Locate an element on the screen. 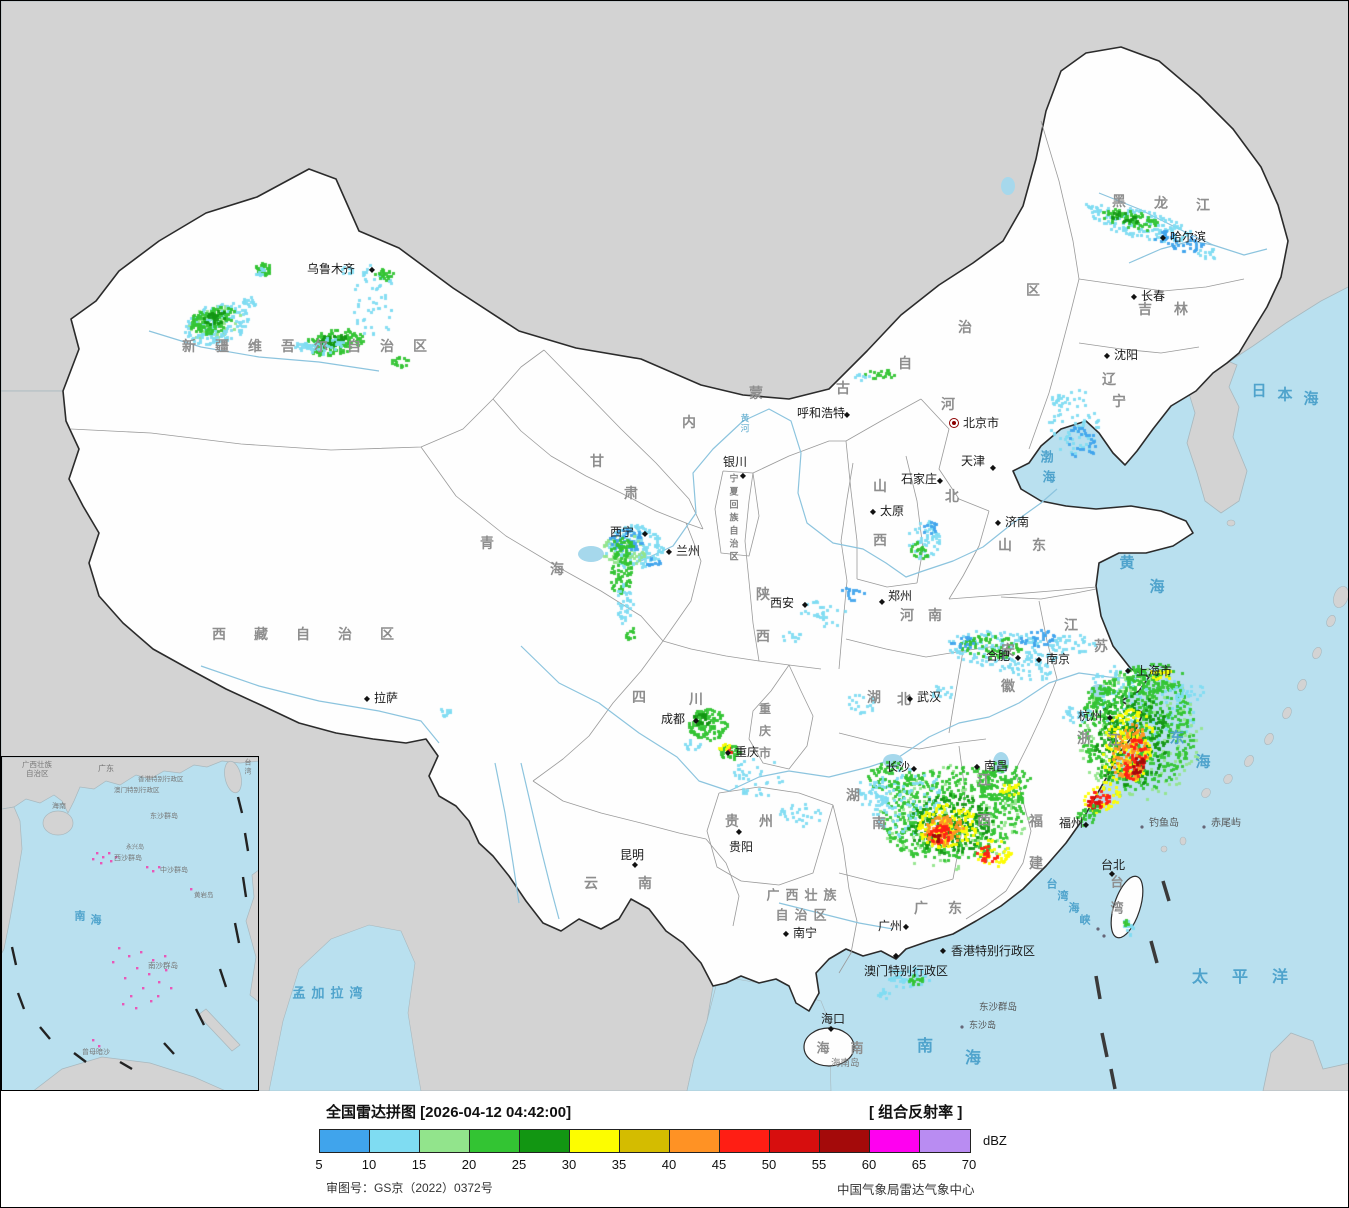  colorbar-tick: 70 is located at coordinates (969, 1164).